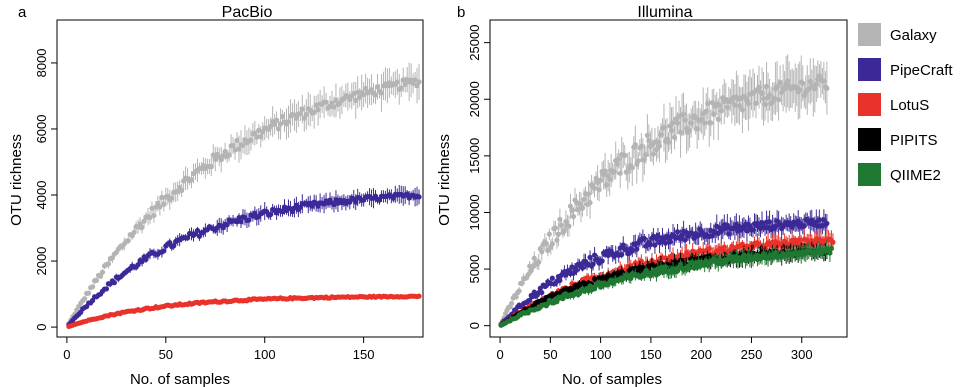  Describe the element at coordinates (474, 269) in the screenshot. I see `y-tick-label: 5000` at that location.